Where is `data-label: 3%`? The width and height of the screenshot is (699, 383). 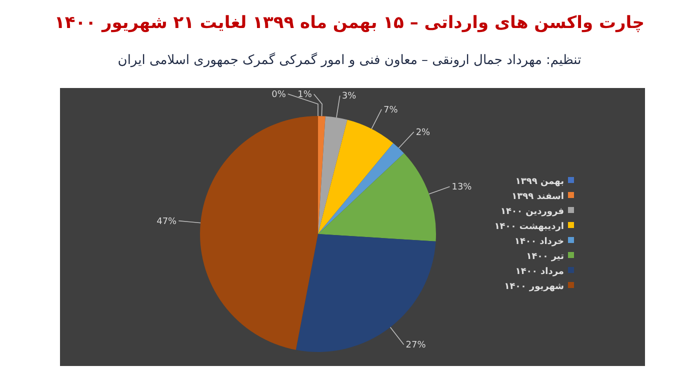 data-label: 3% is located at coordinates (349, 97).